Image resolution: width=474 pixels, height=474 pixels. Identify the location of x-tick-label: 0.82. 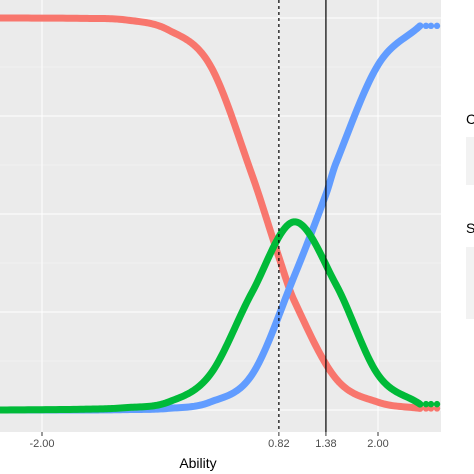
(278, 444).